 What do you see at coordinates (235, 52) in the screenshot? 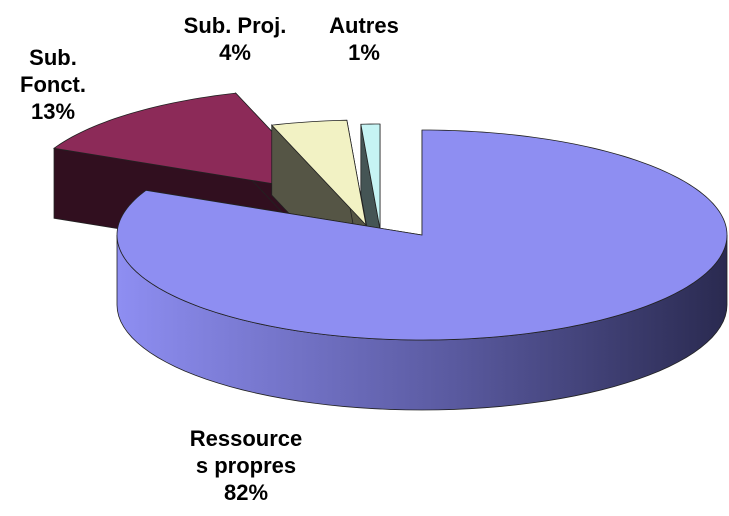
I see `value-label: 4%` at bounding box center [235, 52].